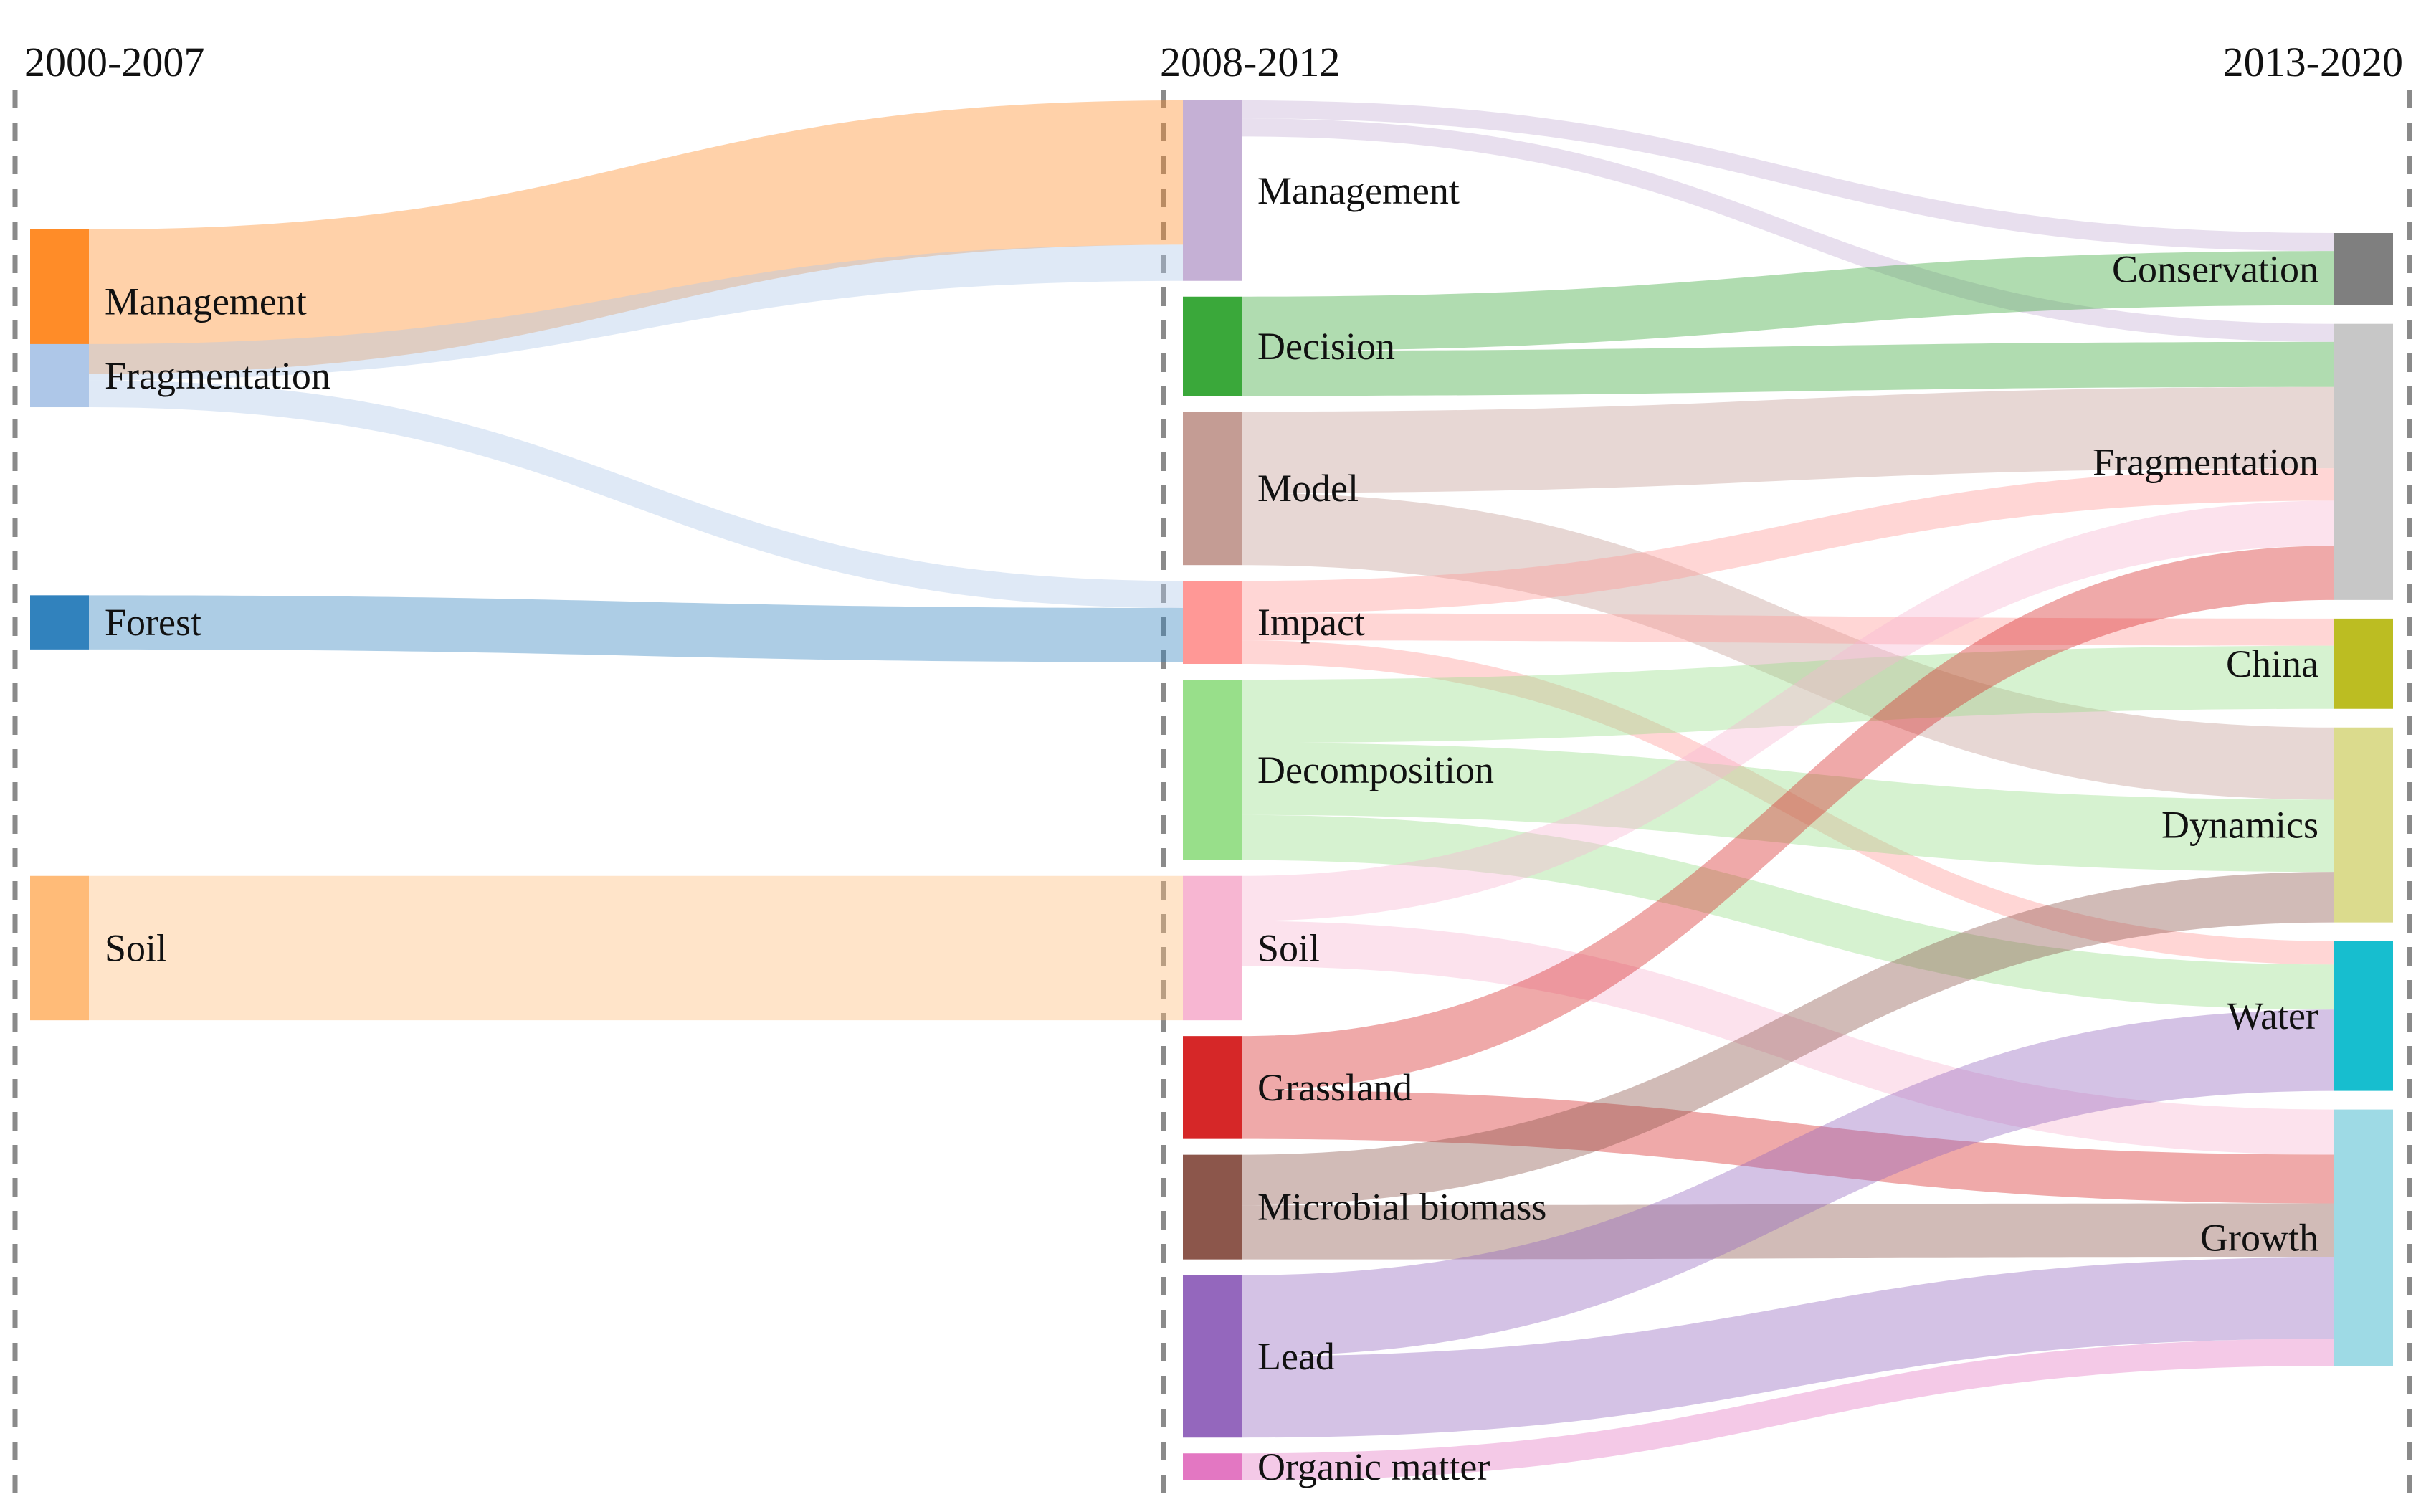 The width and height of the screenshot is (2426, 1512). What do you see at coordinates (2272, 1015) in the screenshot?
I see `node-label-w2: Water` at bounding box center [2272, 1015].